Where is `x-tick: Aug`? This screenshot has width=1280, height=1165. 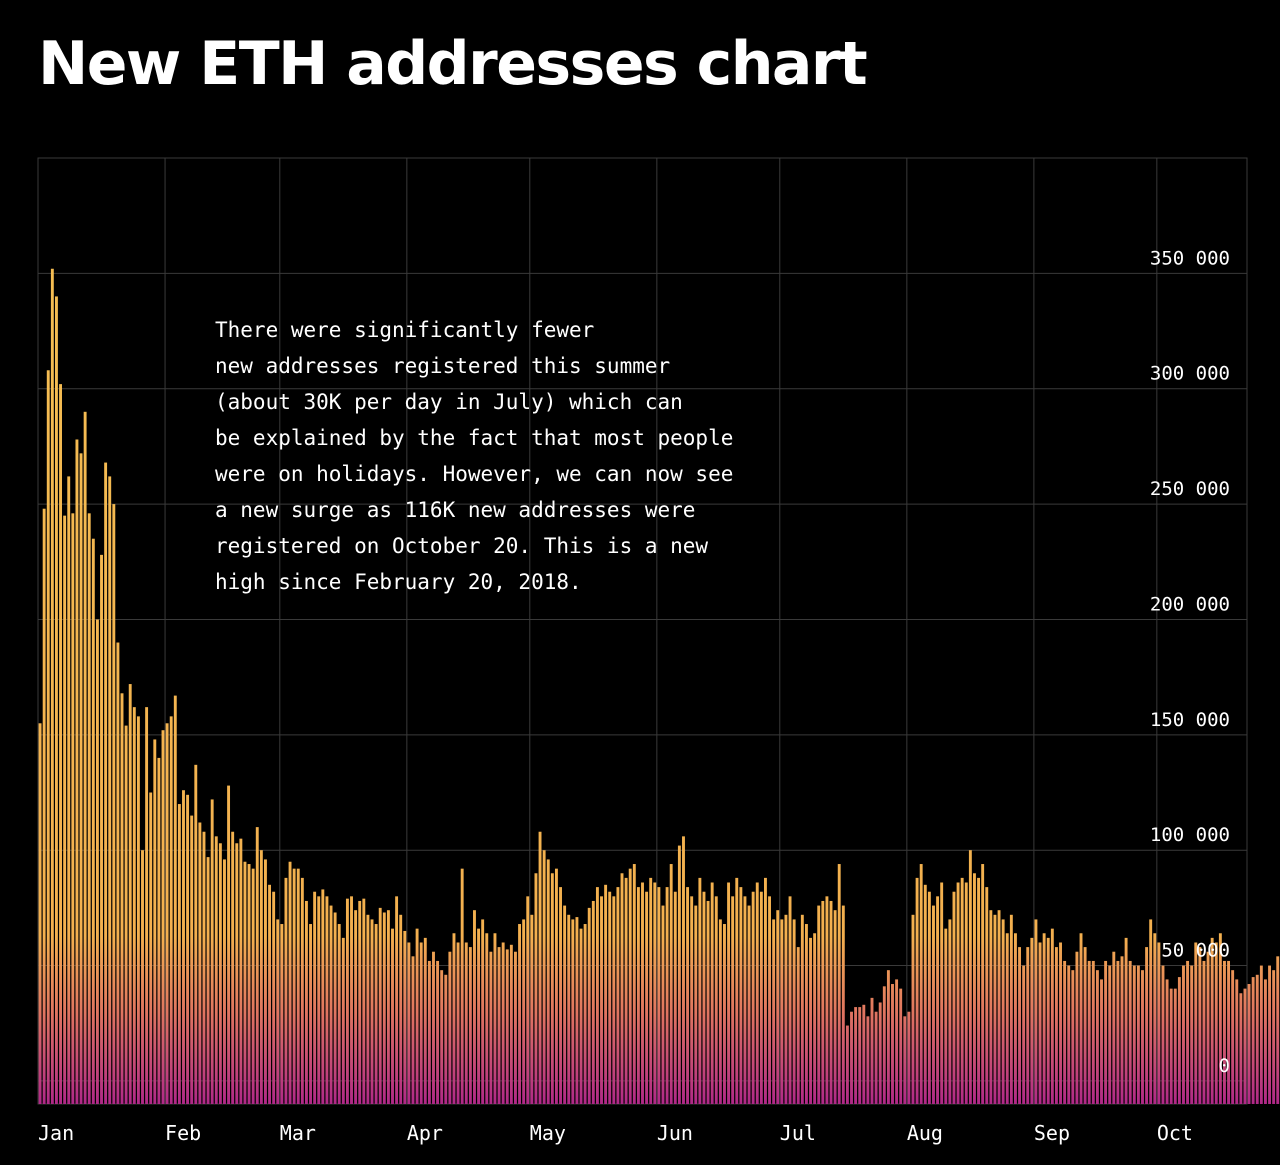 x-tick: Aug is located at coordinates (925, 1133).